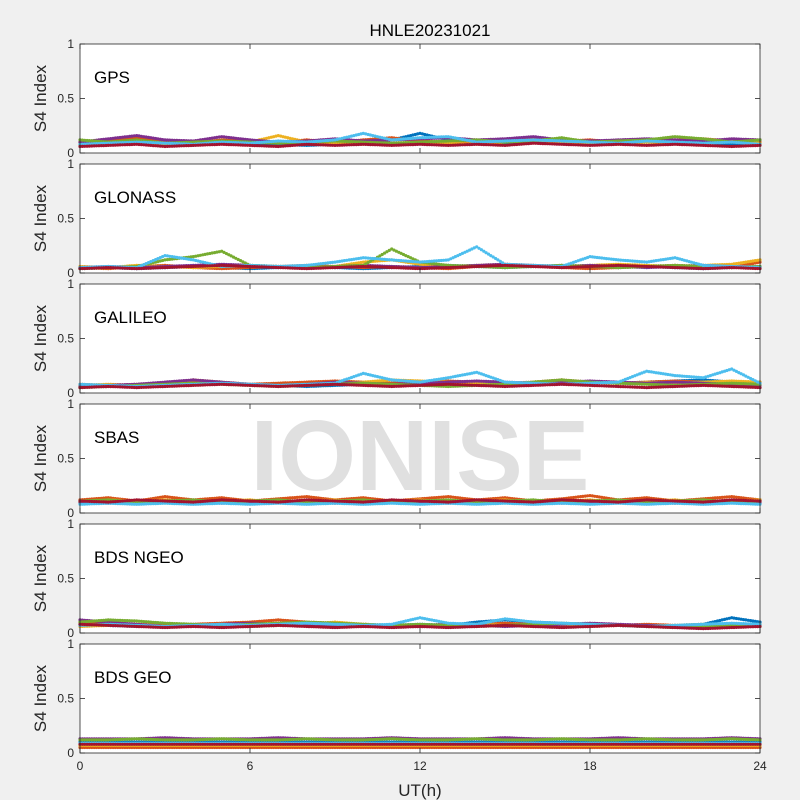  Describe the element at coordinates (112, 77) in the screenshot. I see `panel-label: GPS` at that location.